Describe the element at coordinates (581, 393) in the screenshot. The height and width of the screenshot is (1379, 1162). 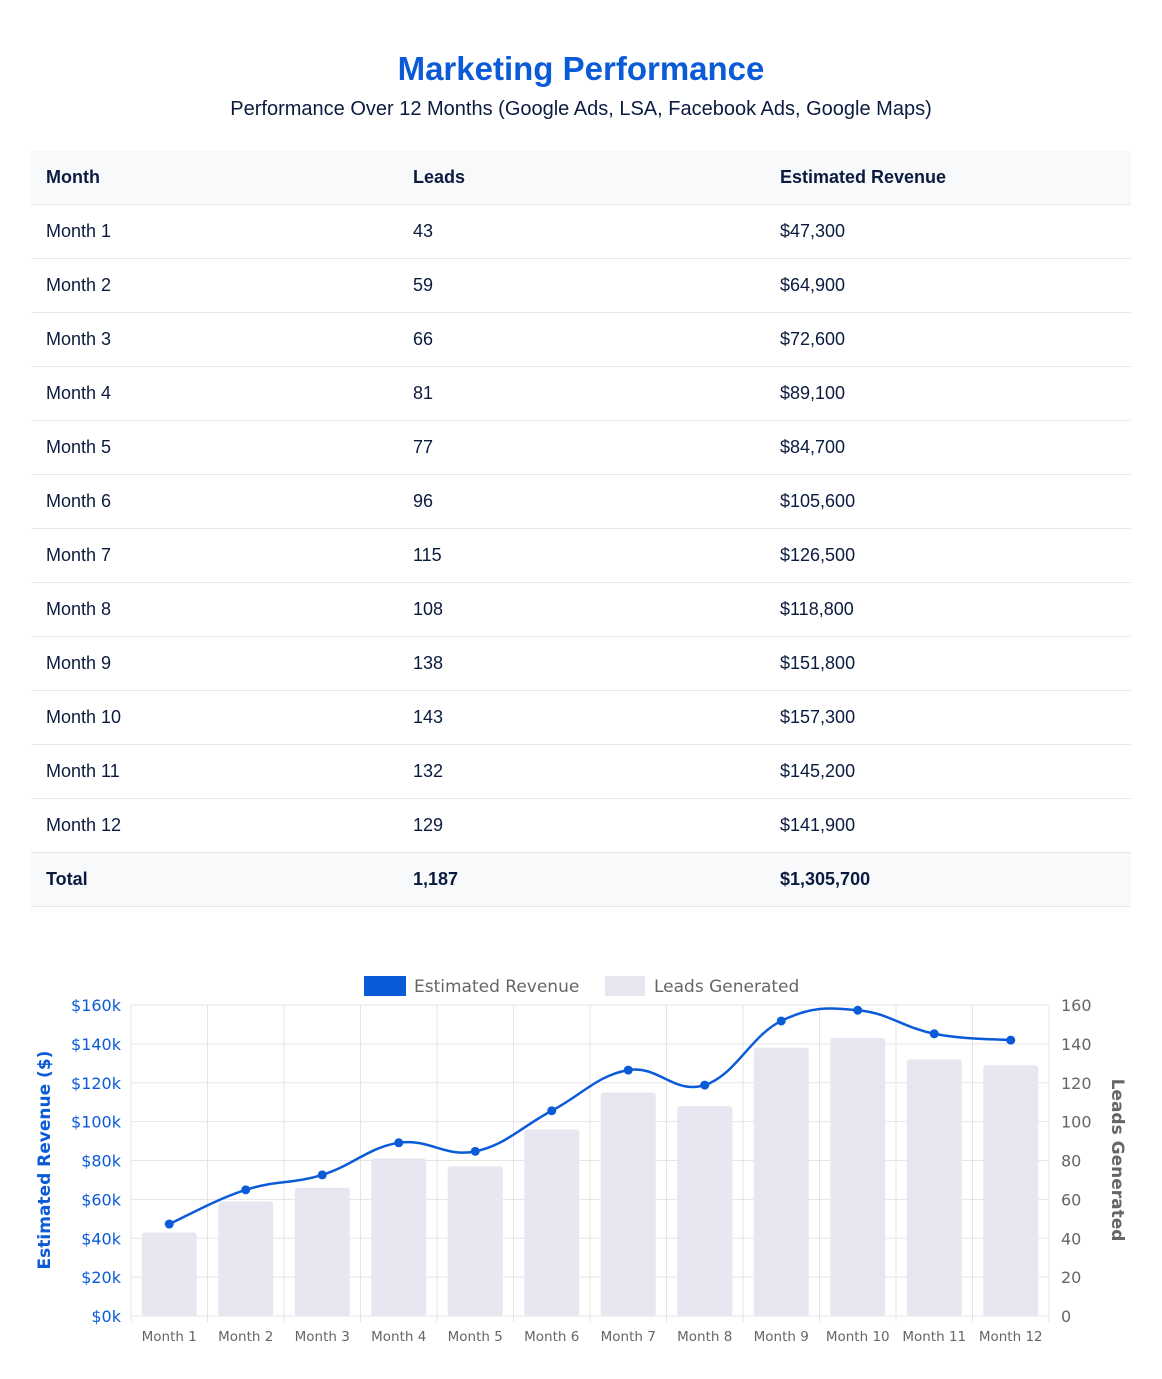
I see `table-row: Month 4 81 $89,100` at that location.